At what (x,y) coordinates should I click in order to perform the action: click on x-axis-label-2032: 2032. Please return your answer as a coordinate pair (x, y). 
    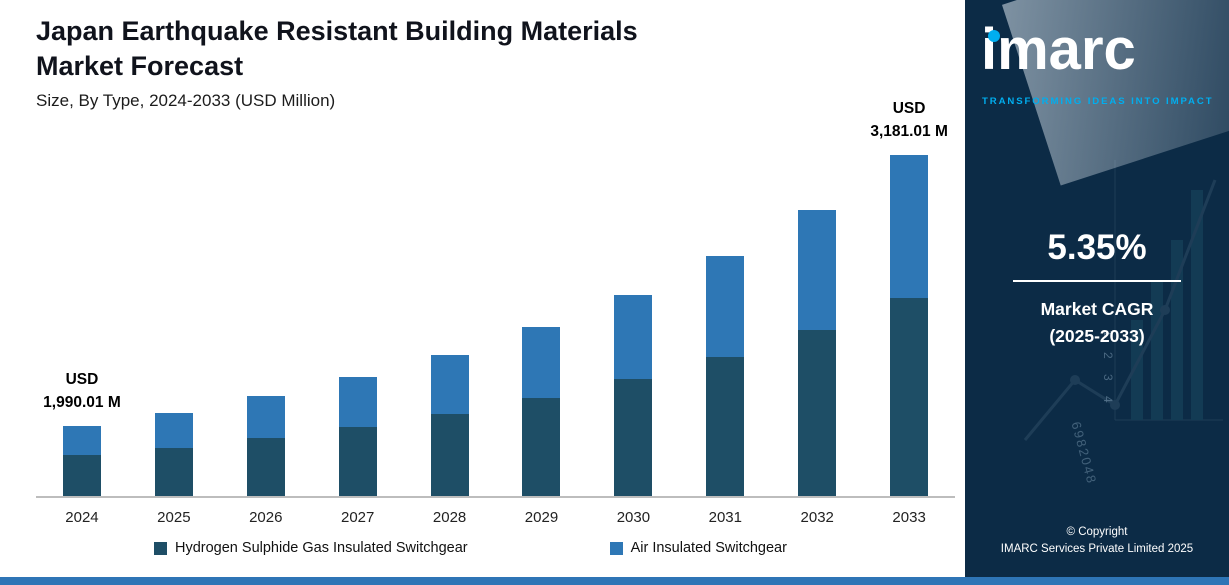
    Looking at the image, I should click on (817, 517).